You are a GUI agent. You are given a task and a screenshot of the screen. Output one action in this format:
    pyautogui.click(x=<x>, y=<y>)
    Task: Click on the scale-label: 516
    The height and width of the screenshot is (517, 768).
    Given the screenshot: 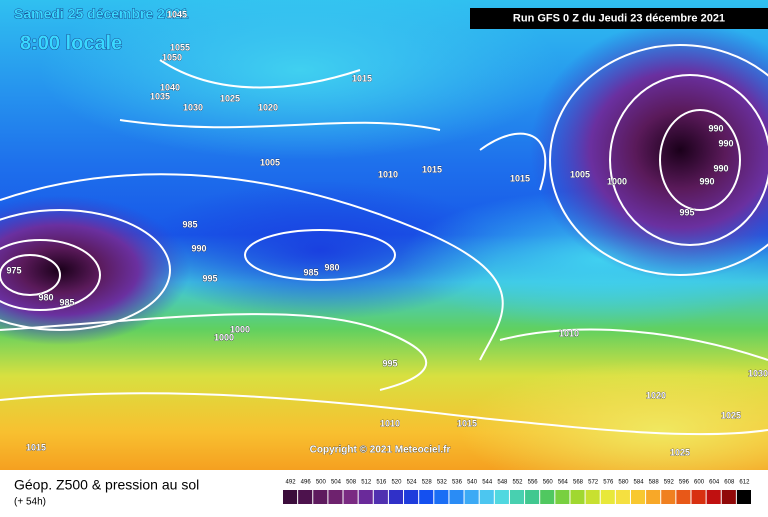 What is the action you would take?
    pyautogui.click(x=381, y=483)
    